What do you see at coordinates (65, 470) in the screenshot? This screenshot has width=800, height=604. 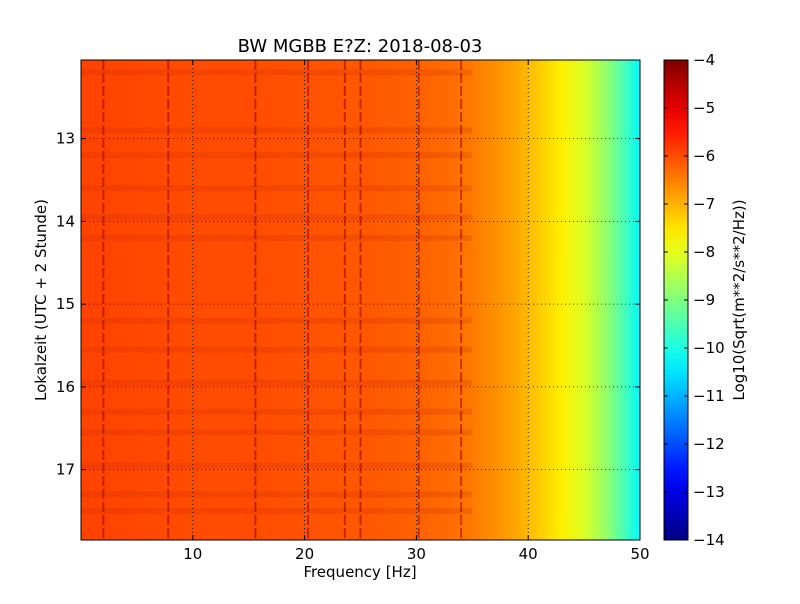 I see `y-tick-label: 17` at bounding box center [65, 470].